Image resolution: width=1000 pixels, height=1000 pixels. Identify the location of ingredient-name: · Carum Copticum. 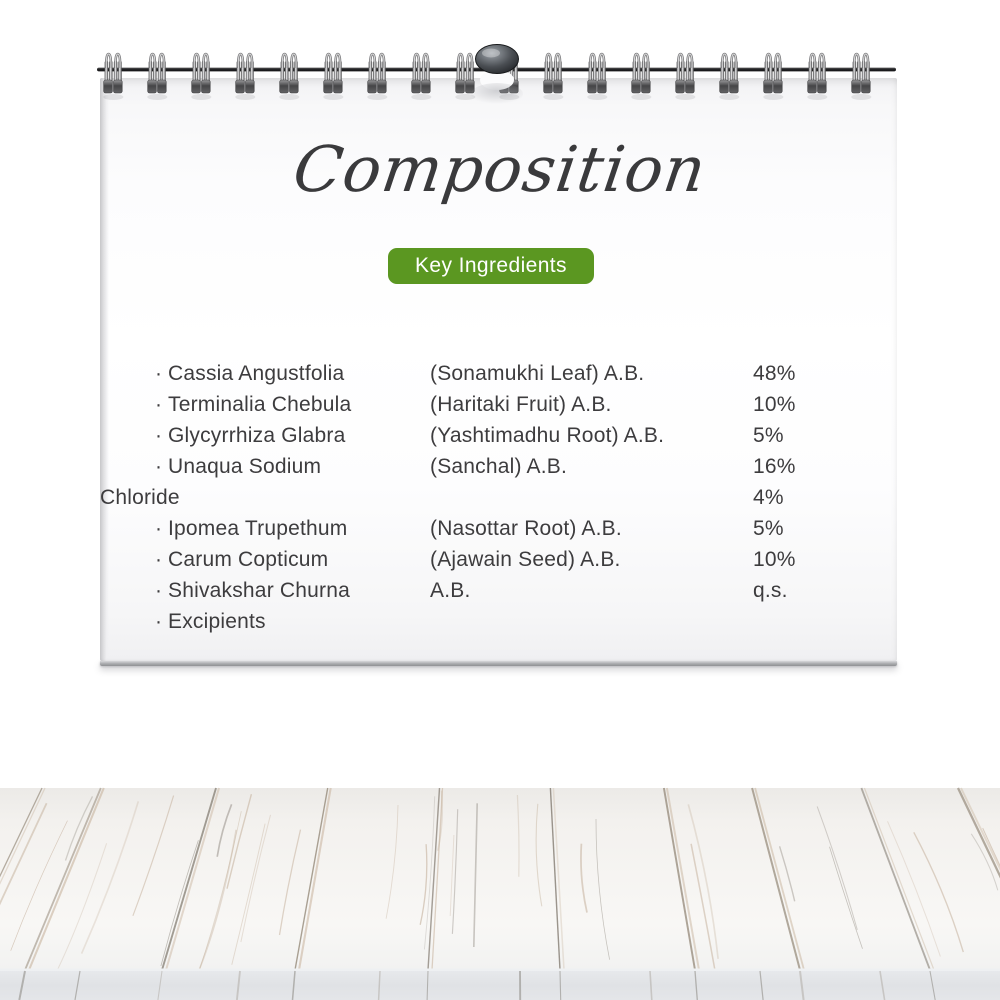
(292, 559).